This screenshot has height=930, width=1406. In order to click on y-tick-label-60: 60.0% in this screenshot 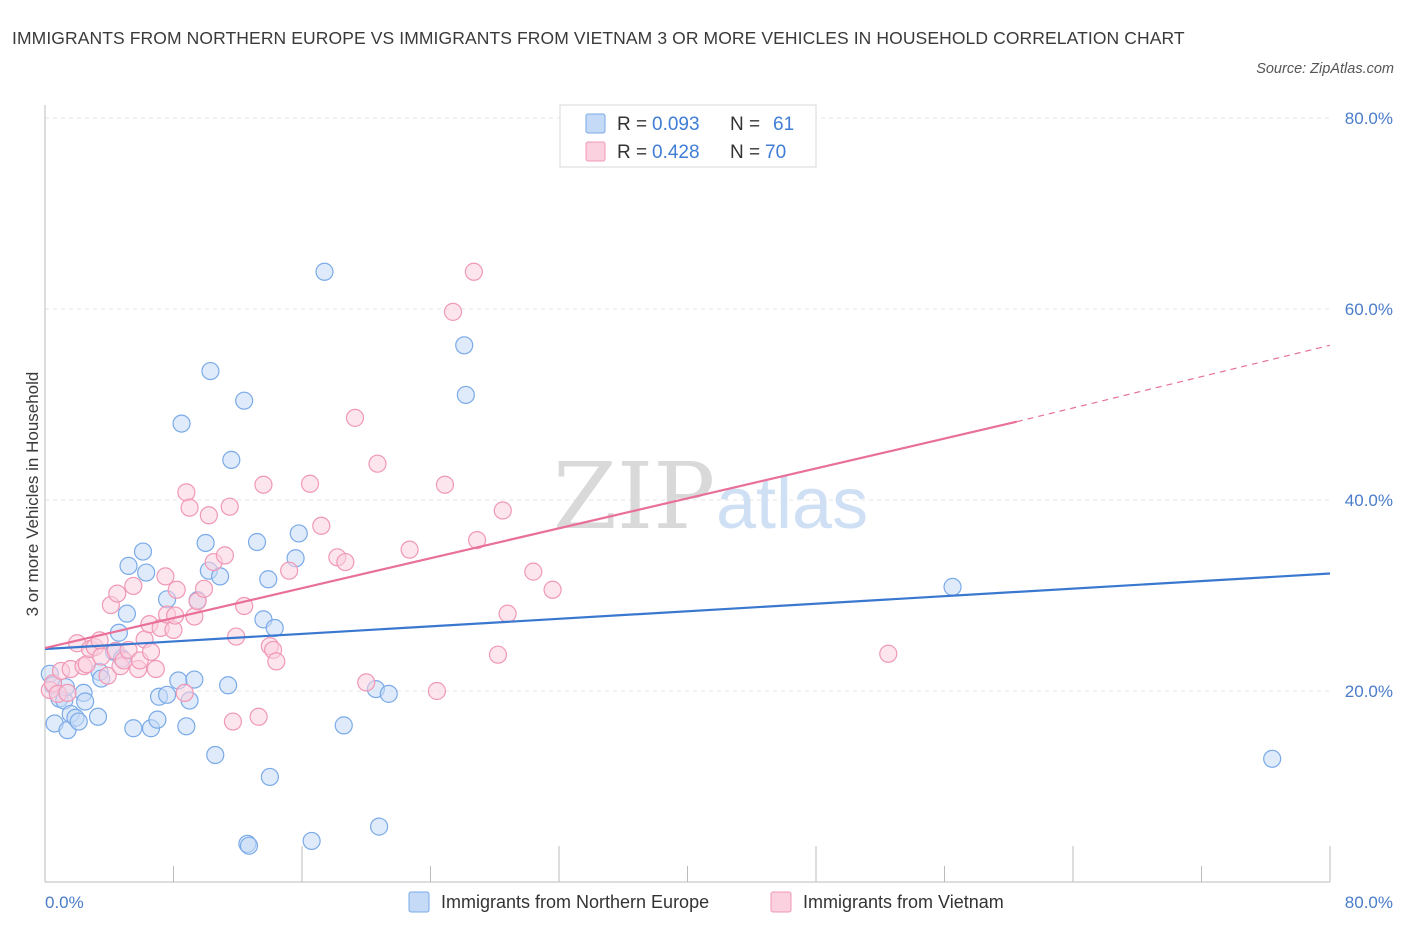, I will do `click(1369, 309)`.